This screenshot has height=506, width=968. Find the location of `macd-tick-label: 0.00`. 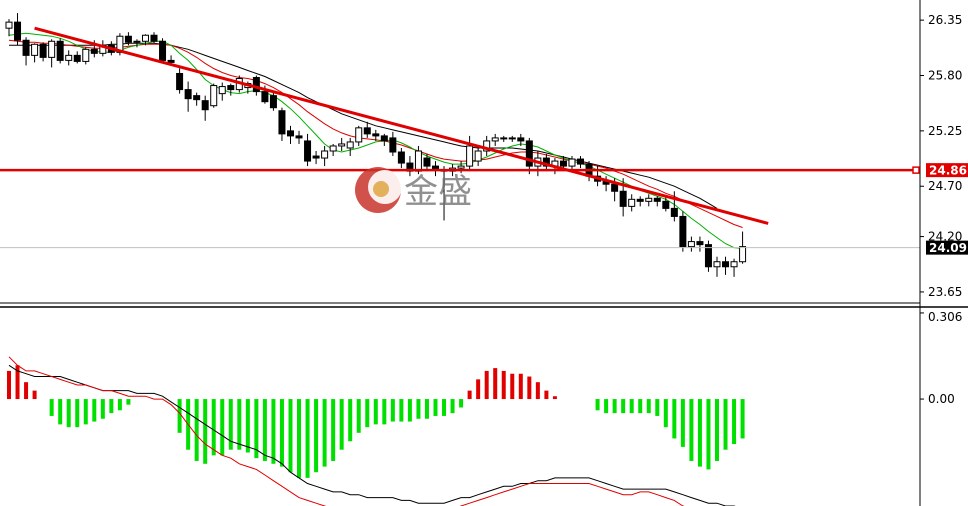

macd-tick-label: 0.00 is located at coordinates (941, 399).